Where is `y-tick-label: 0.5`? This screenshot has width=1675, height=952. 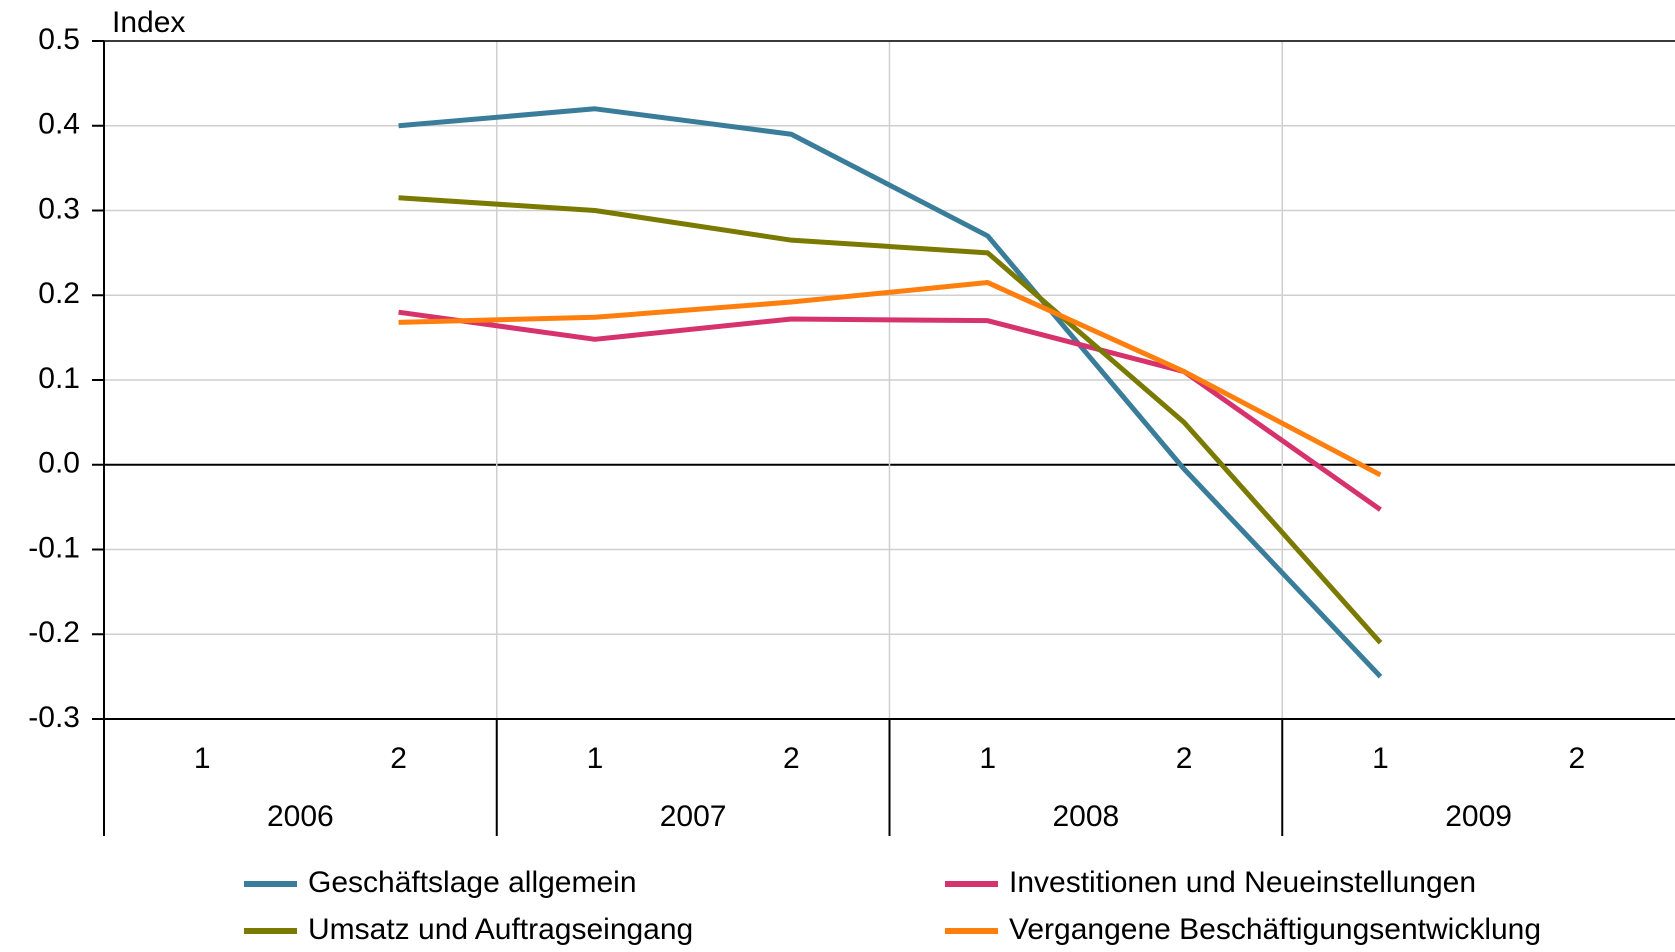 y-tick-label: 0.5 is located at coordinates (59, 39).